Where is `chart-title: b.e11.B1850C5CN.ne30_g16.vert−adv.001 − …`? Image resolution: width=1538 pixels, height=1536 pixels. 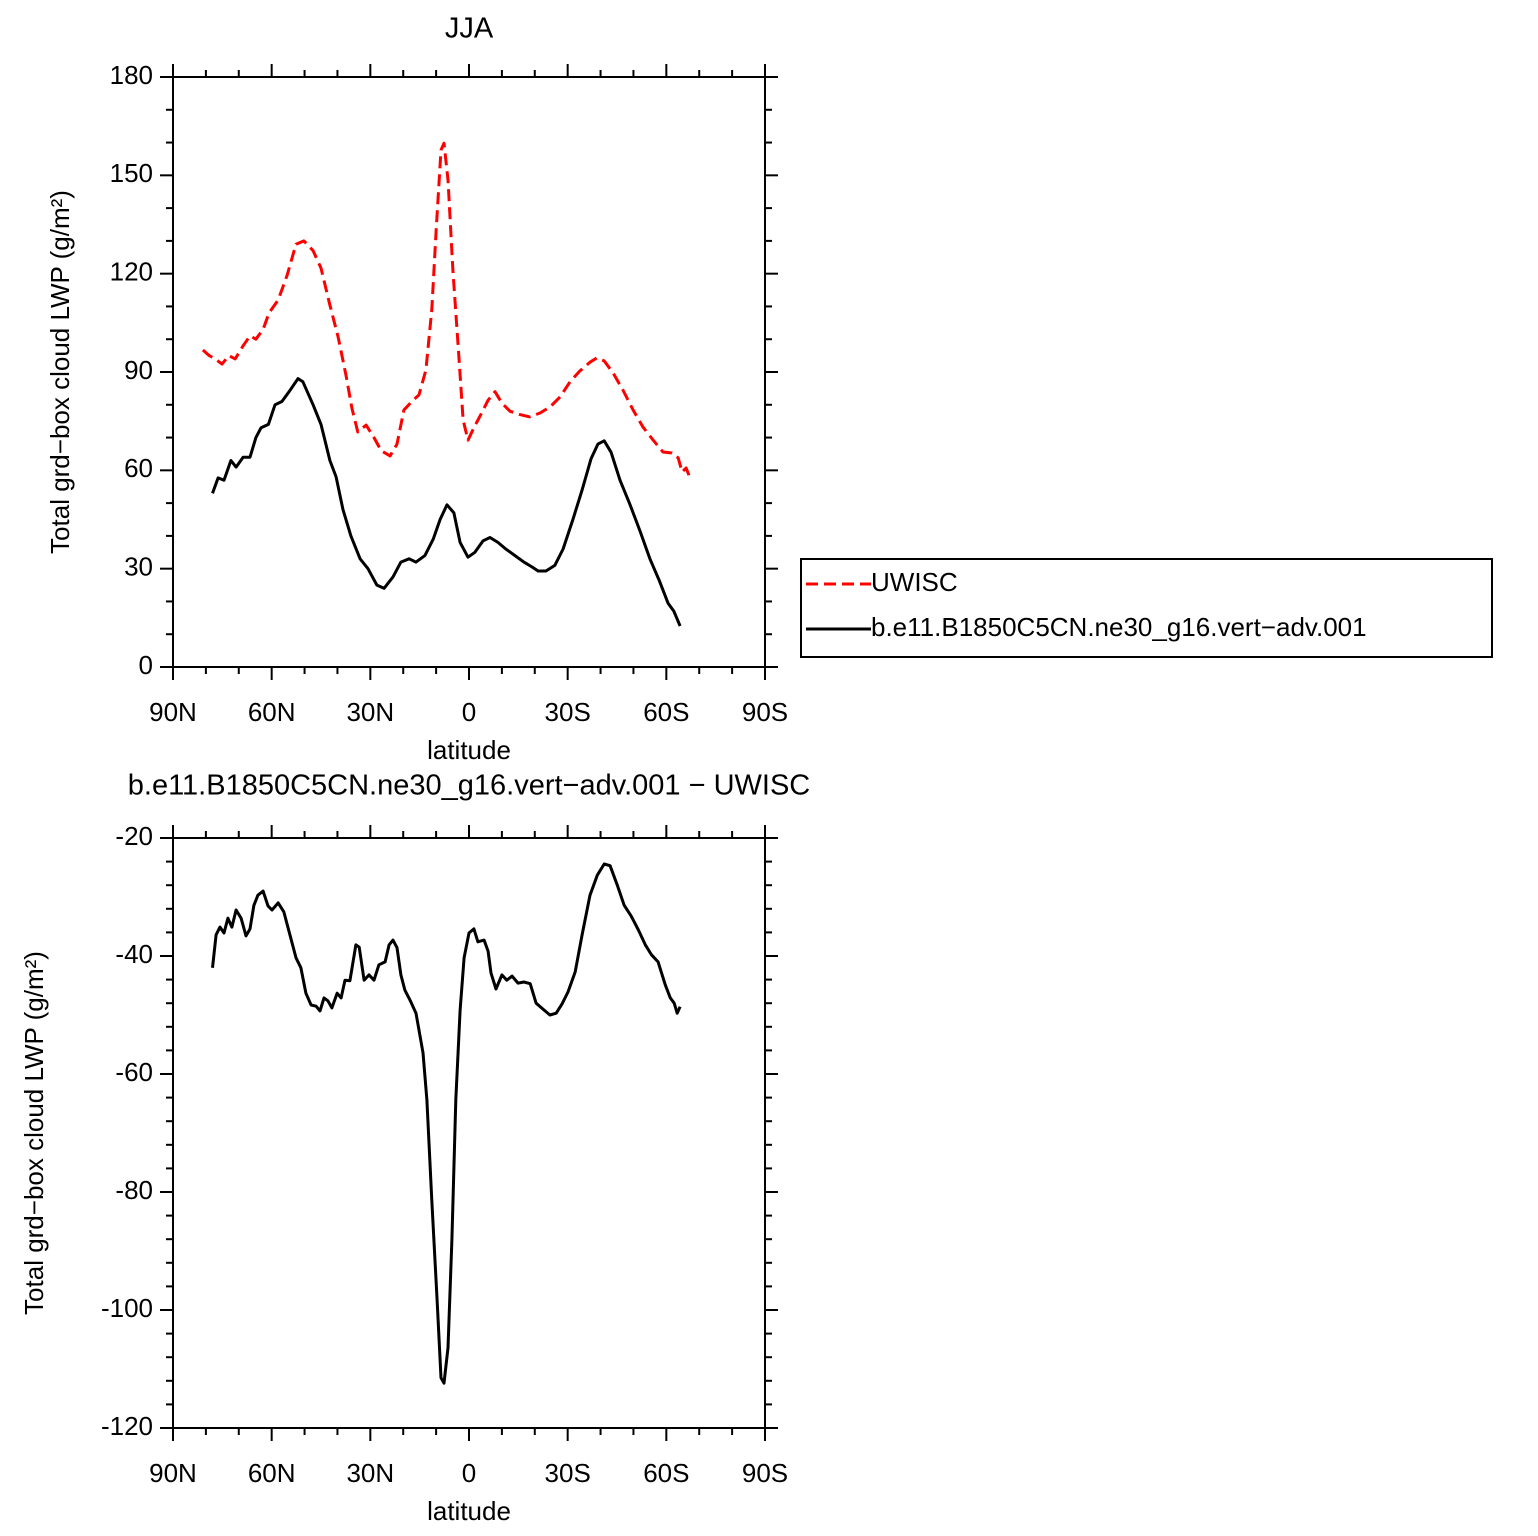
chart-title: b.e11.B1850C5CN.ne30_g16.vert−adv.001 − … is located at coordinates (469, 786).